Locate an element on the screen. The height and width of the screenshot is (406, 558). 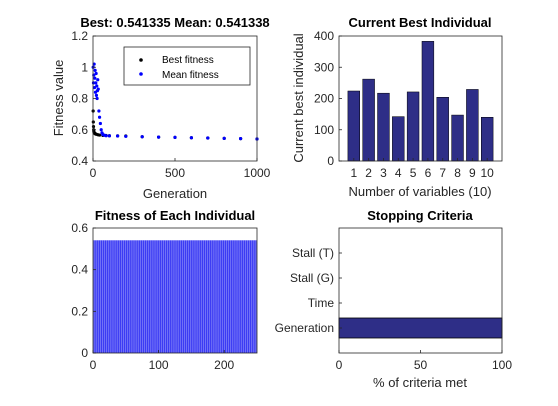
x-tick-label: 1000 is located at coordinates (257, 173).